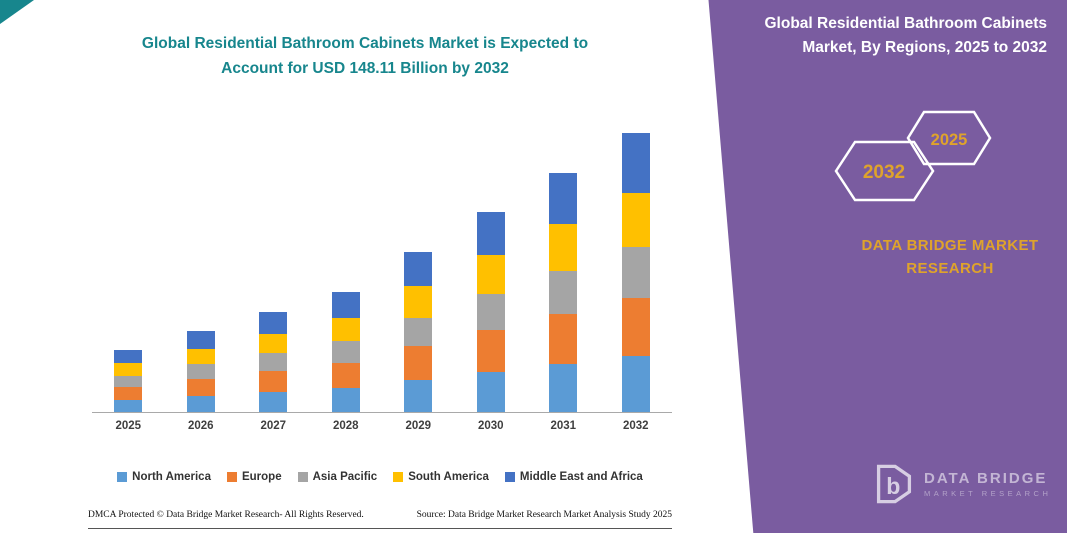 Image resolution: width=1067 pixels, height=533 pixels. Describe the element at coordinates (581, 477) in the screenshot. I see `legend-label: Middle East and Africa` at that location.